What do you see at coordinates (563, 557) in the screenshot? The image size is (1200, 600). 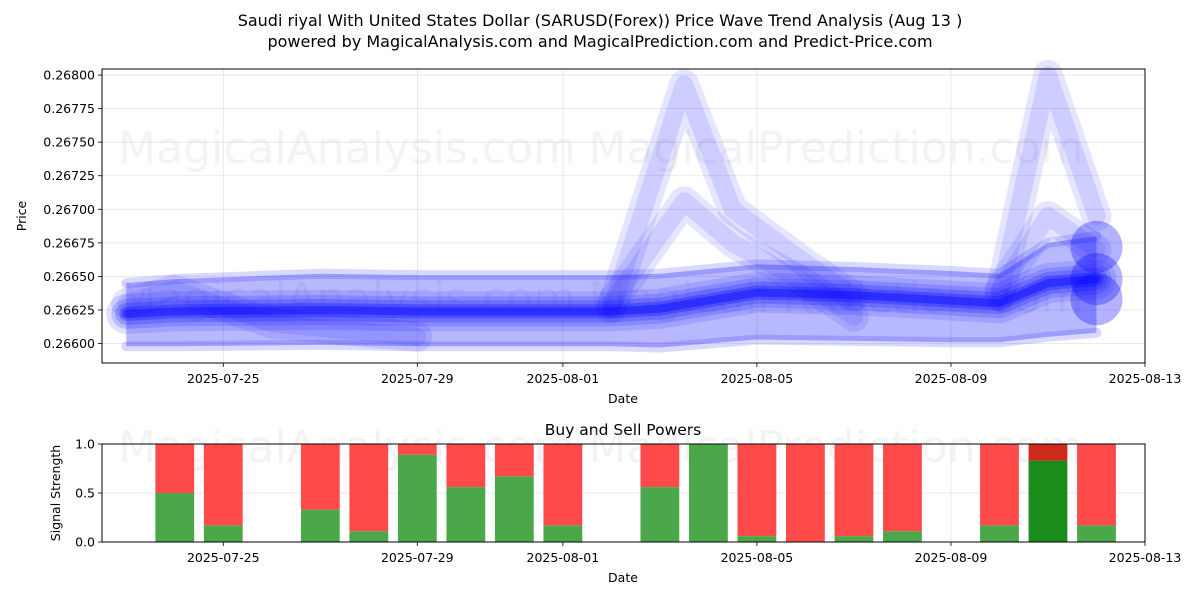 I see `signal-x-tick-label: 2025-08-01` at bounding box center [563, 557].